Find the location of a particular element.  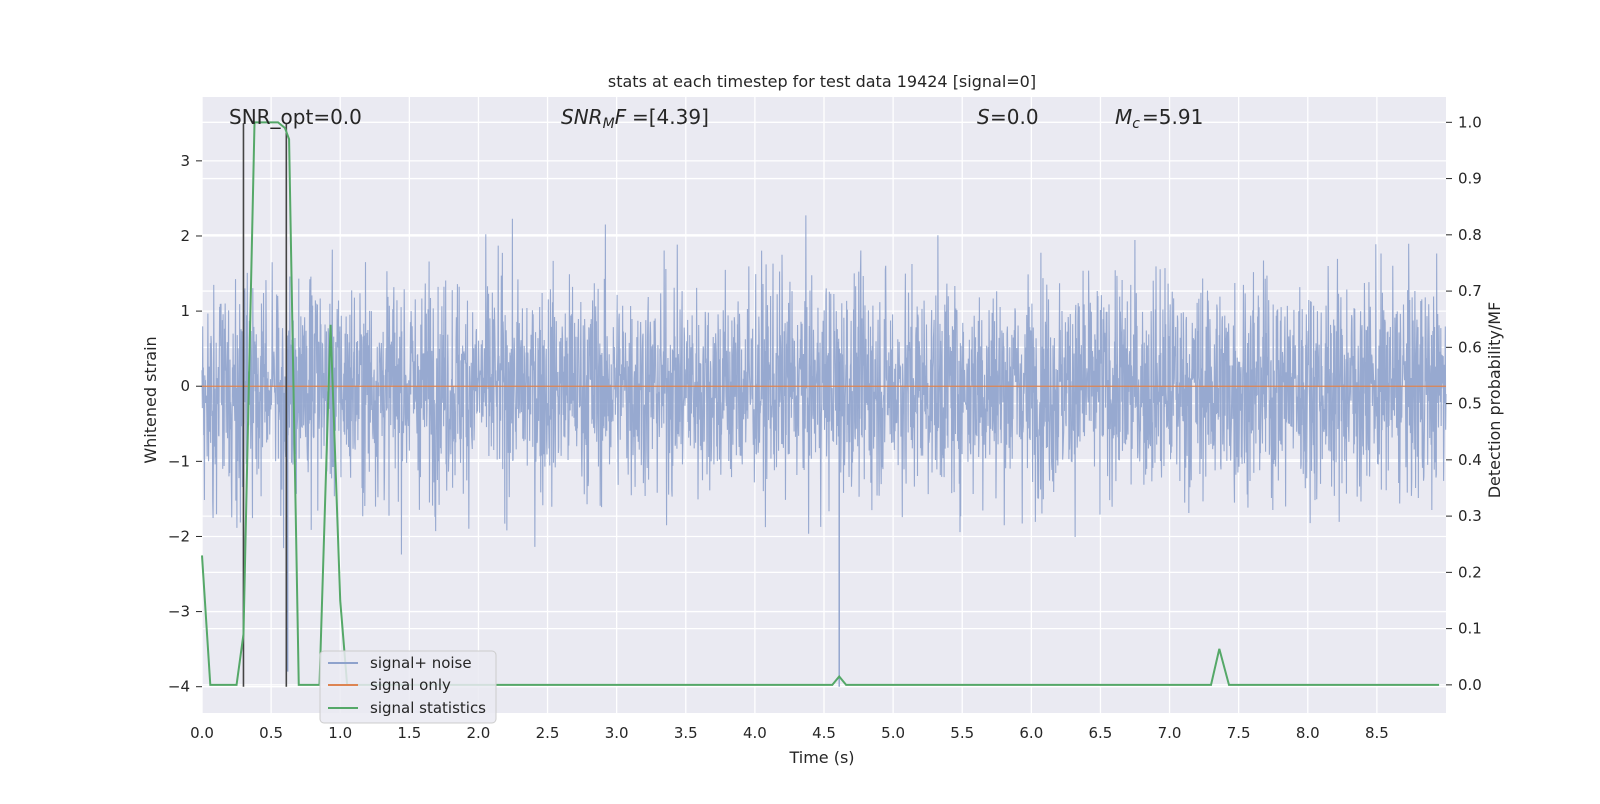

y-tick-label: −2 is located at coordinates (179, 536).